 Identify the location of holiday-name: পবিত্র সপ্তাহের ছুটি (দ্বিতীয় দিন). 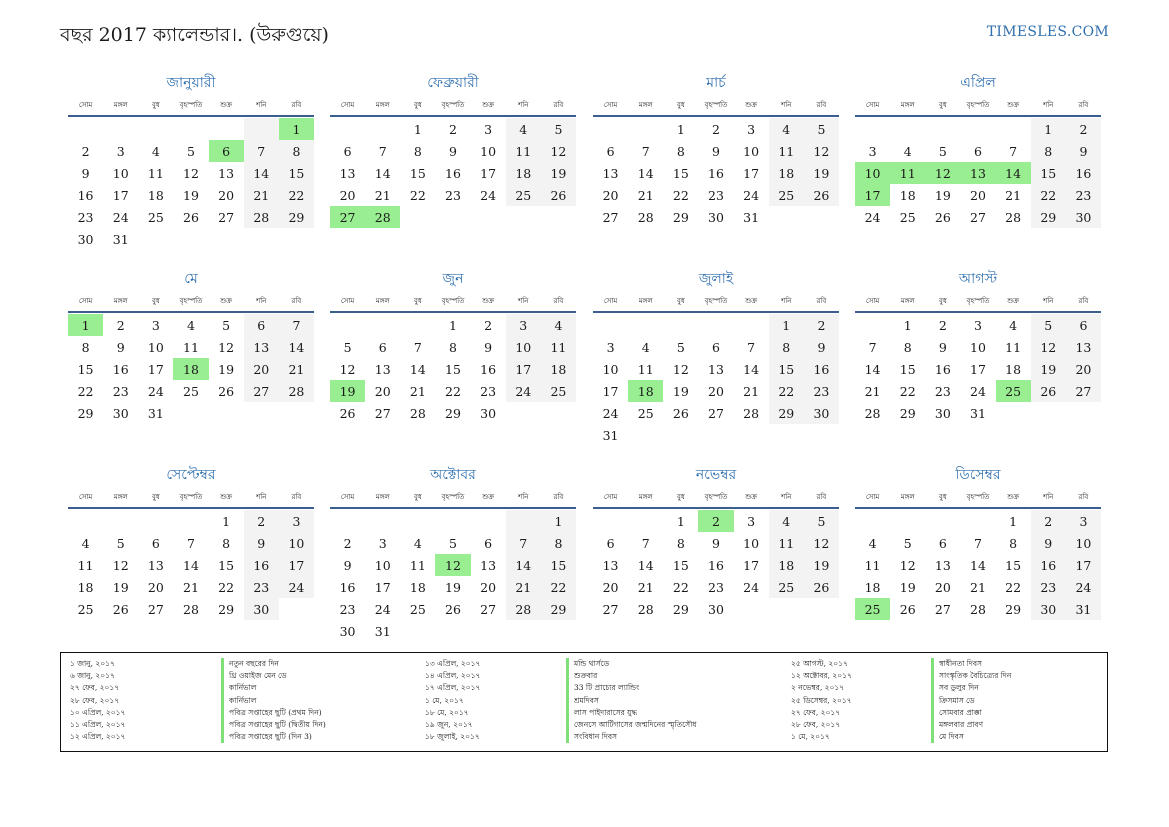
(273, 725).